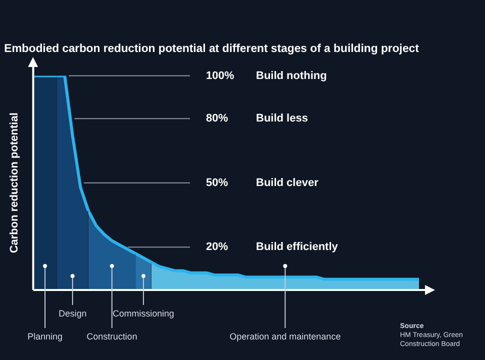 This screenshot has width=485, height=360. I want to click on annotation: Build clever, so click(288, 182).